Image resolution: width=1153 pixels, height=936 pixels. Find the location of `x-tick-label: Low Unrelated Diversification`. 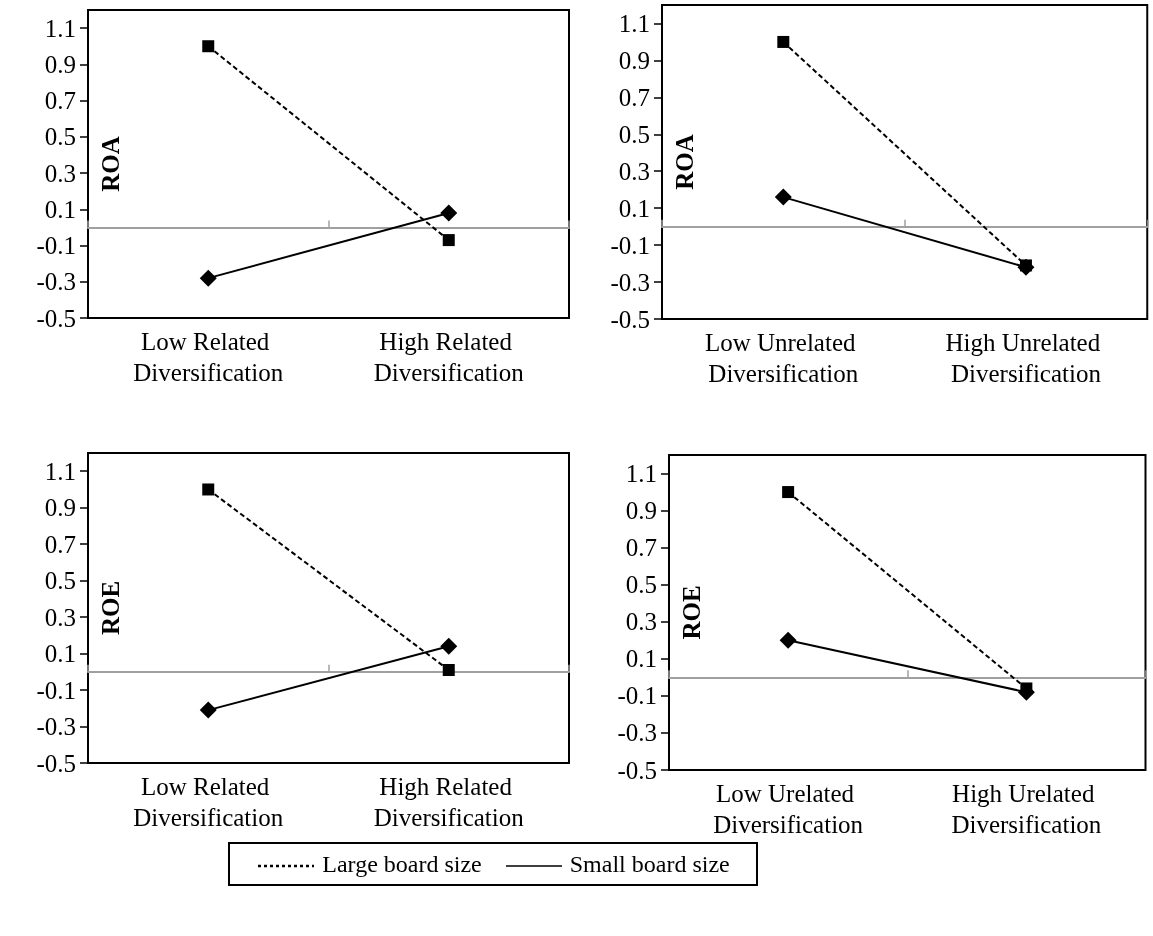

x-tick-label: Low Unrelated Diversification is located at coordinates (783, 358).